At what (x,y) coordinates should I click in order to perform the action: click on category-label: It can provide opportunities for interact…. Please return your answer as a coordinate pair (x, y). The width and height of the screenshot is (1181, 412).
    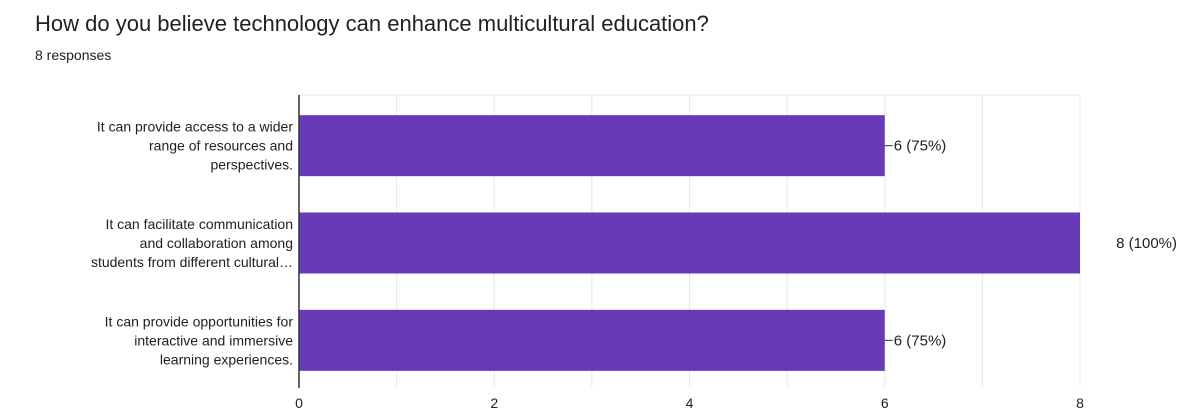
    Looking at the image, I should click on (199, 340).